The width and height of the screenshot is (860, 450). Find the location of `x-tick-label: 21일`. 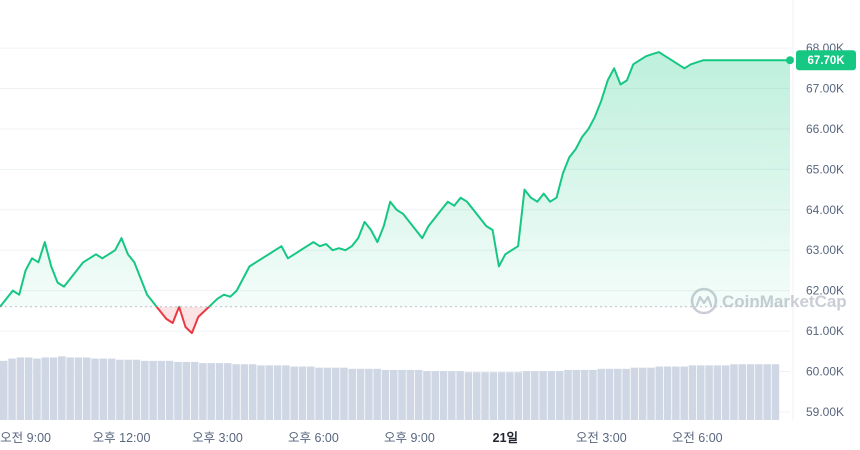

x-tick-label: 21일 is located at coordinates (505, 438).